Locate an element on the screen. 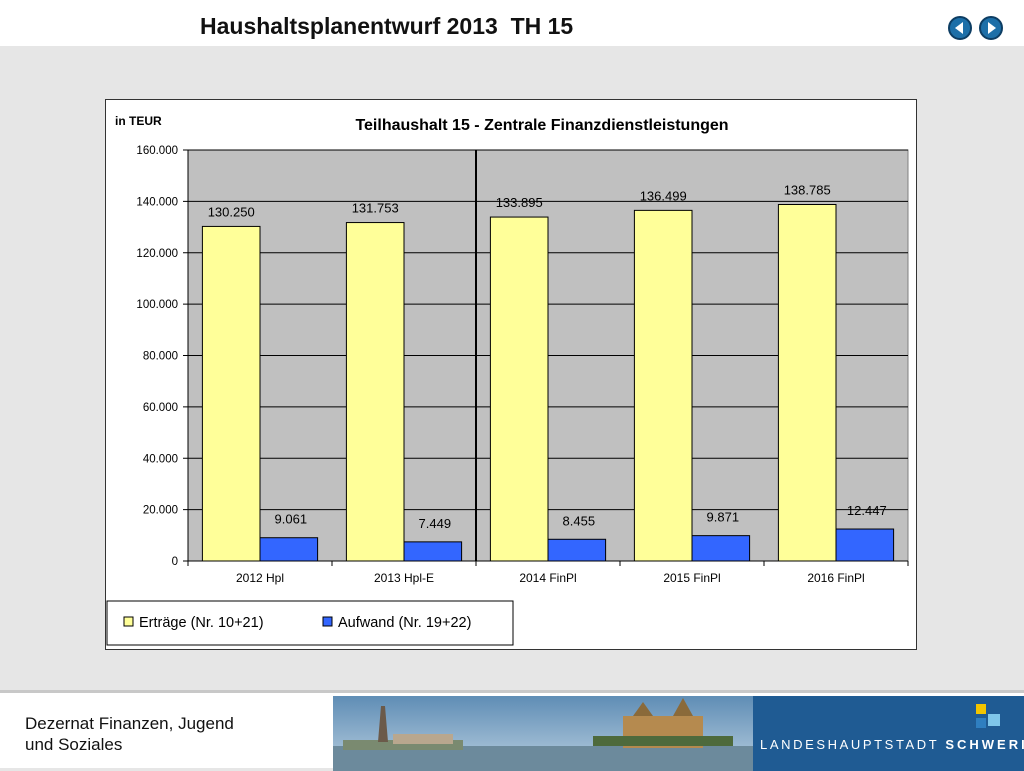 The image size is (1024, 771). y-tick-label: 120.000 is located at coordinates (157, 254).